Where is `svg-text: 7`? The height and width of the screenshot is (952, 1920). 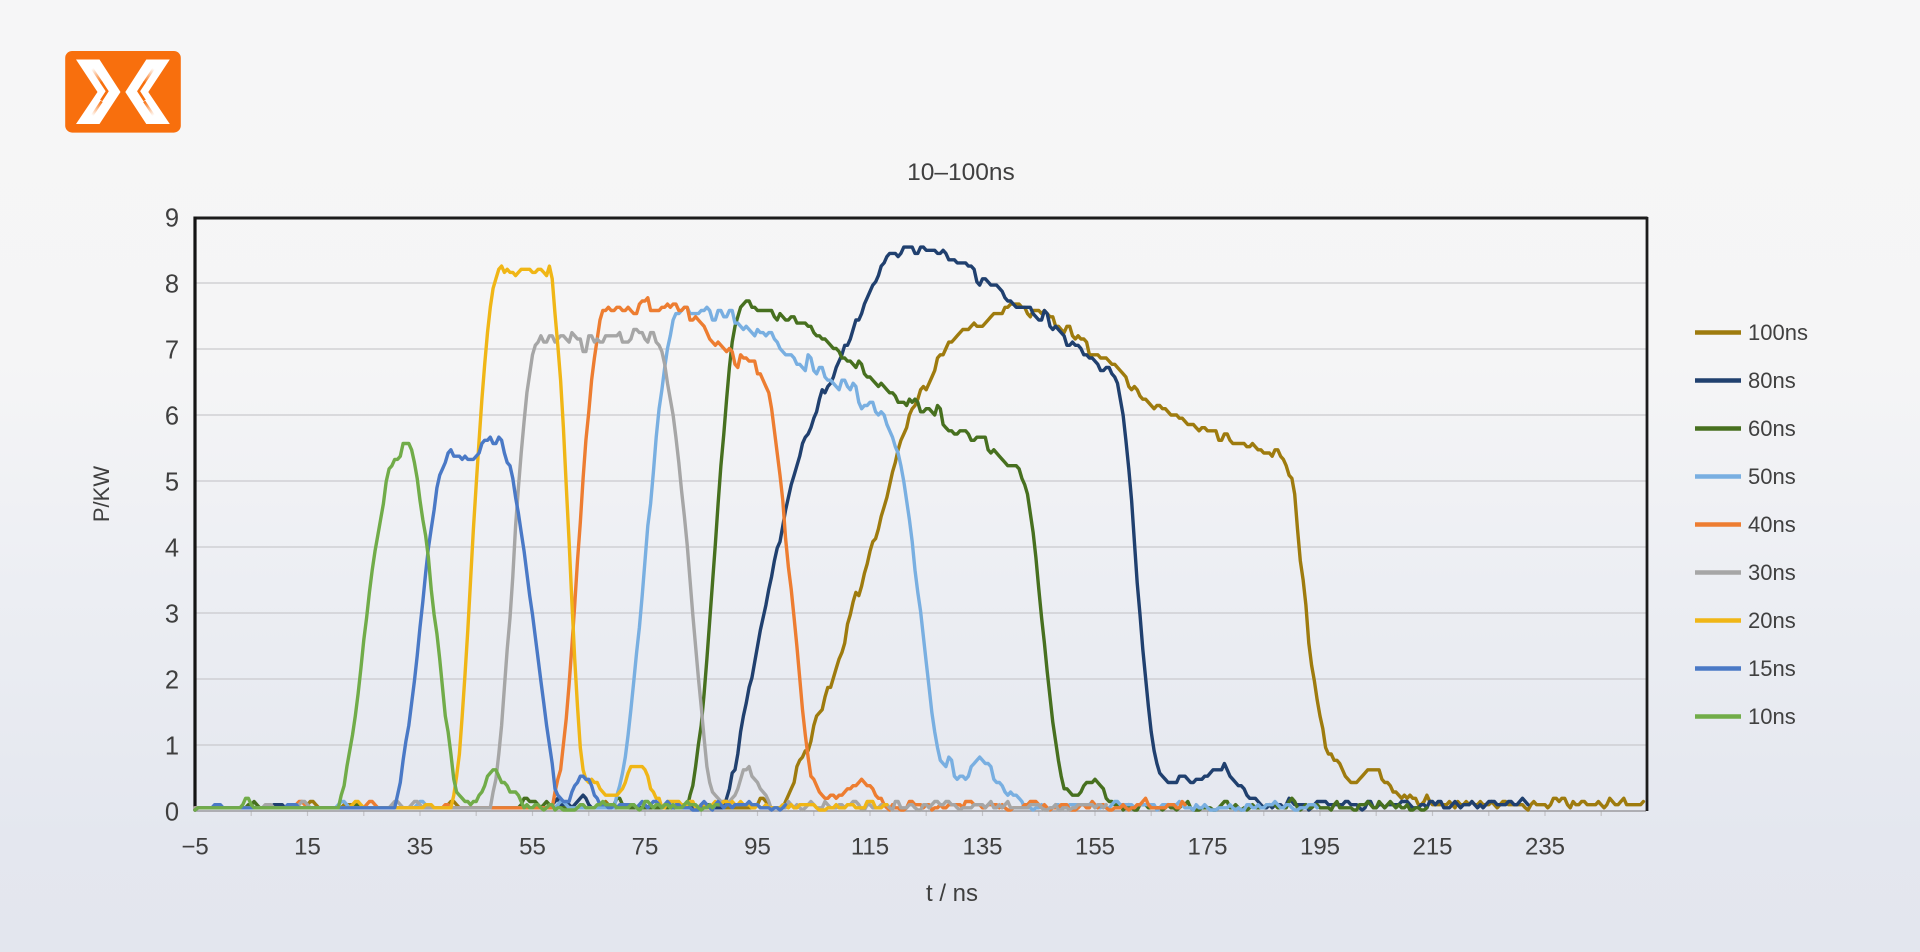
svg-text: 7 is located at coordinates (172, 350).